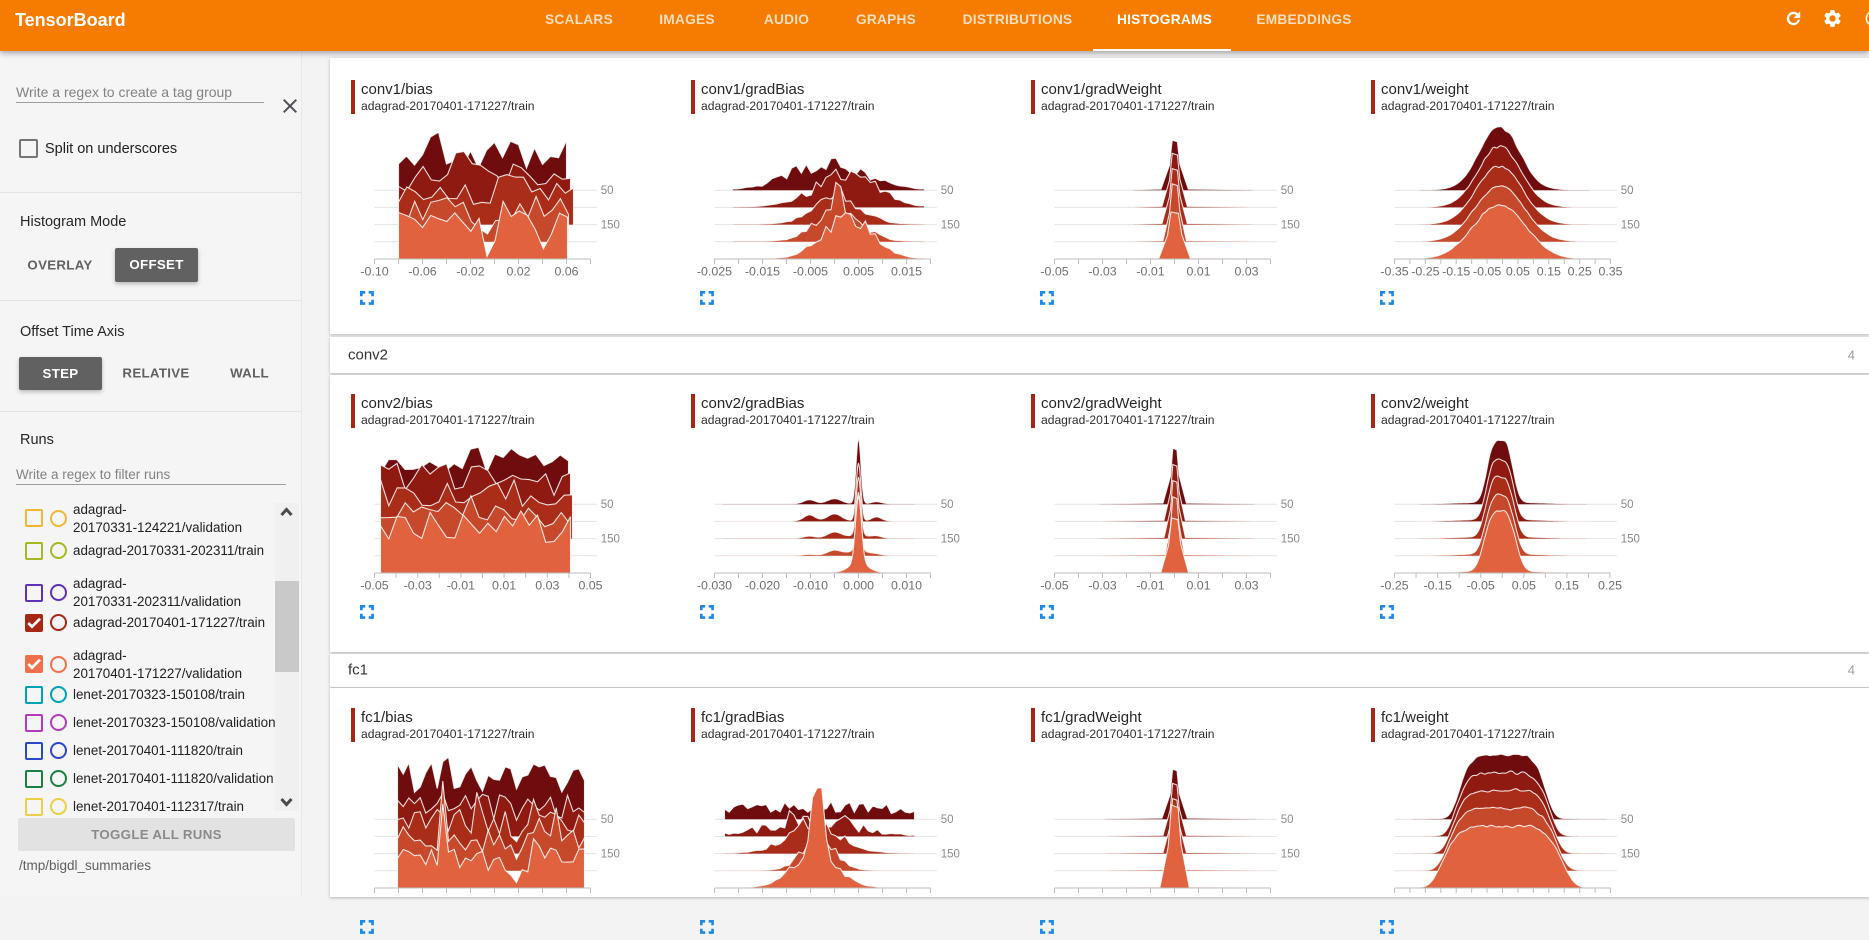 Image resolution: width=1869 pixels, height=940 pixels. I want to click on svg-text: -0.030, so click(714, 586).